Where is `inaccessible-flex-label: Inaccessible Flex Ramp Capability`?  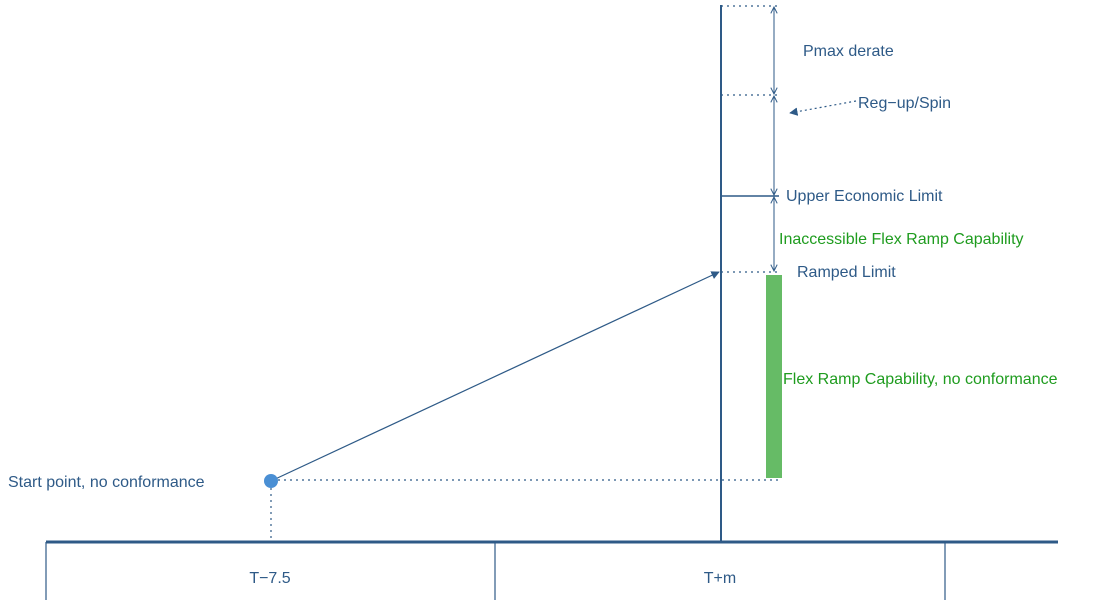 inaccessible-flex-label: Inaccessible Flex Ramp Capability is located at coordinates (901, 239).